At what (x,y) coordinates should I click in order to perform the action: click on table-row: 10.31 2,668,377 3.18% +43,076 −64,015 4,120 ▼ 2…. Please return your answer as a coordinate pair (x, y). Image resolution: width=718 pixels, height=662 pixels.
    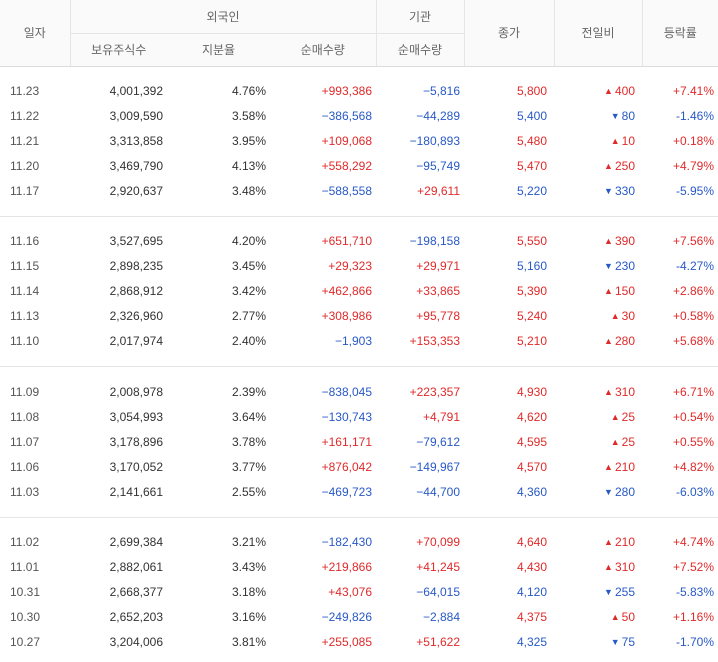
    Looking at the image, I should click on (359, 592).